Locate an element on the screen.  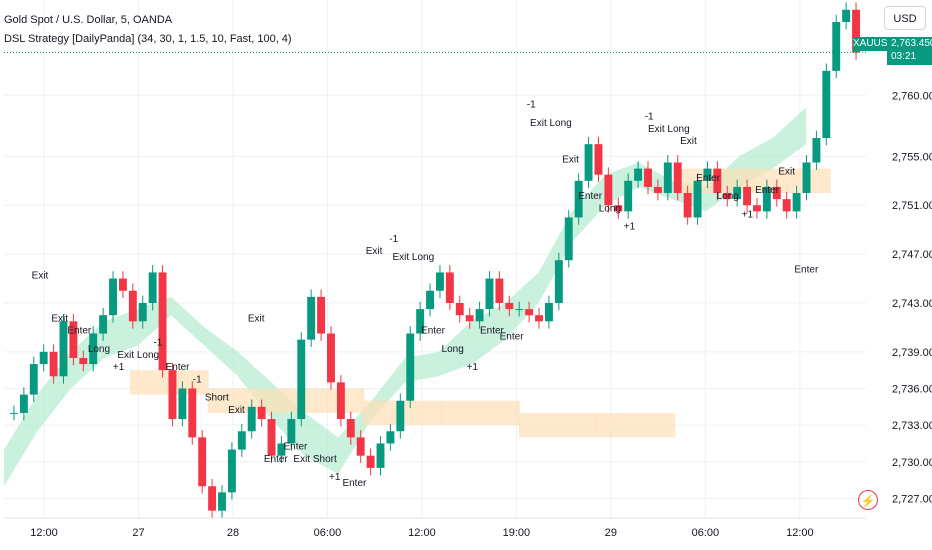
y-tick-label: 2,733.000 is located at coordinates (912, 426).